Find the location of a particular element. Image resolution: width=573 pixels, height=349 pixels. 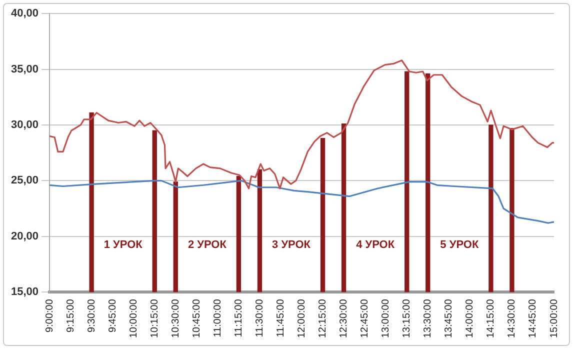

annotation: 1 УРОК is located at coordinates (123, 244).